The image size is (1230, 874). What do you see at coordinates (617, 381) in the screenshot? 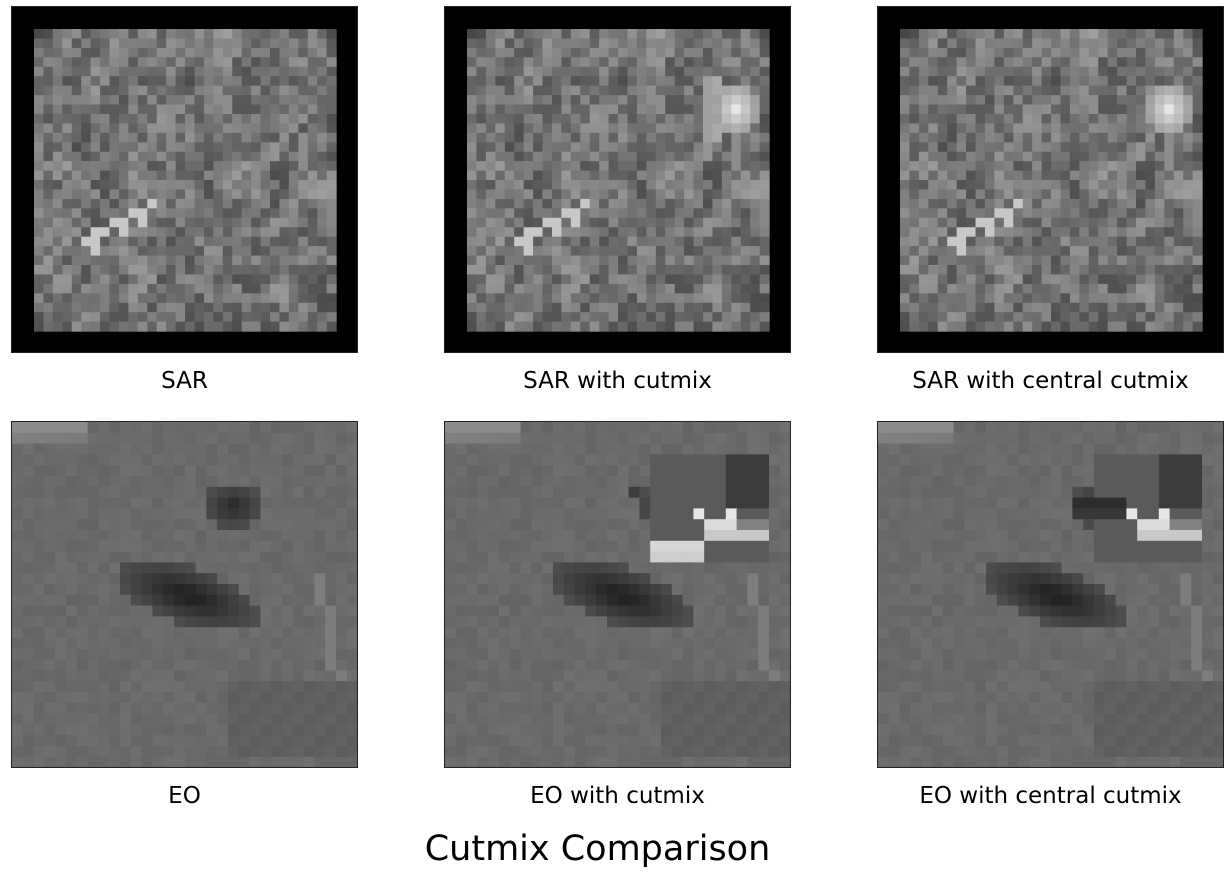
I see `sar-cutmix-caption: SAR with cutmix` at bounding box center [617, 381].